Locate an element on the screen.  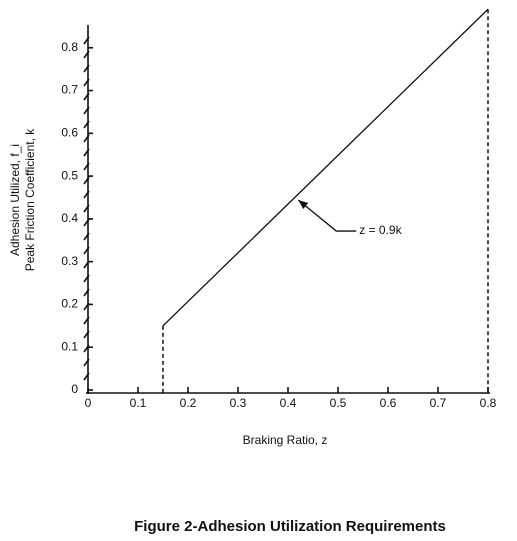
y-tick-label: 0.7 is located at coordinates (69, 90).